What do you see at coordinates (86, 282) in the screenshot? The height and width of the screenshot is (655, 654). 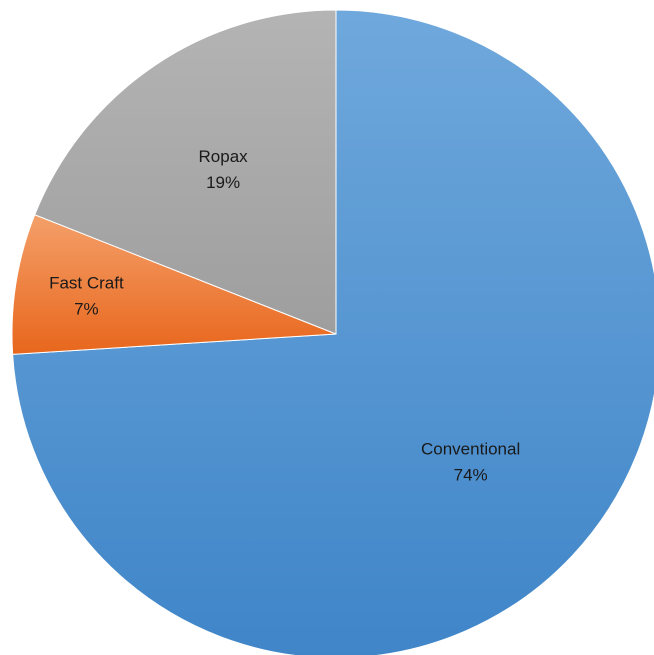 I see `slice-label-fast-craft: Fast Craft` at bounding box center [86, 282].